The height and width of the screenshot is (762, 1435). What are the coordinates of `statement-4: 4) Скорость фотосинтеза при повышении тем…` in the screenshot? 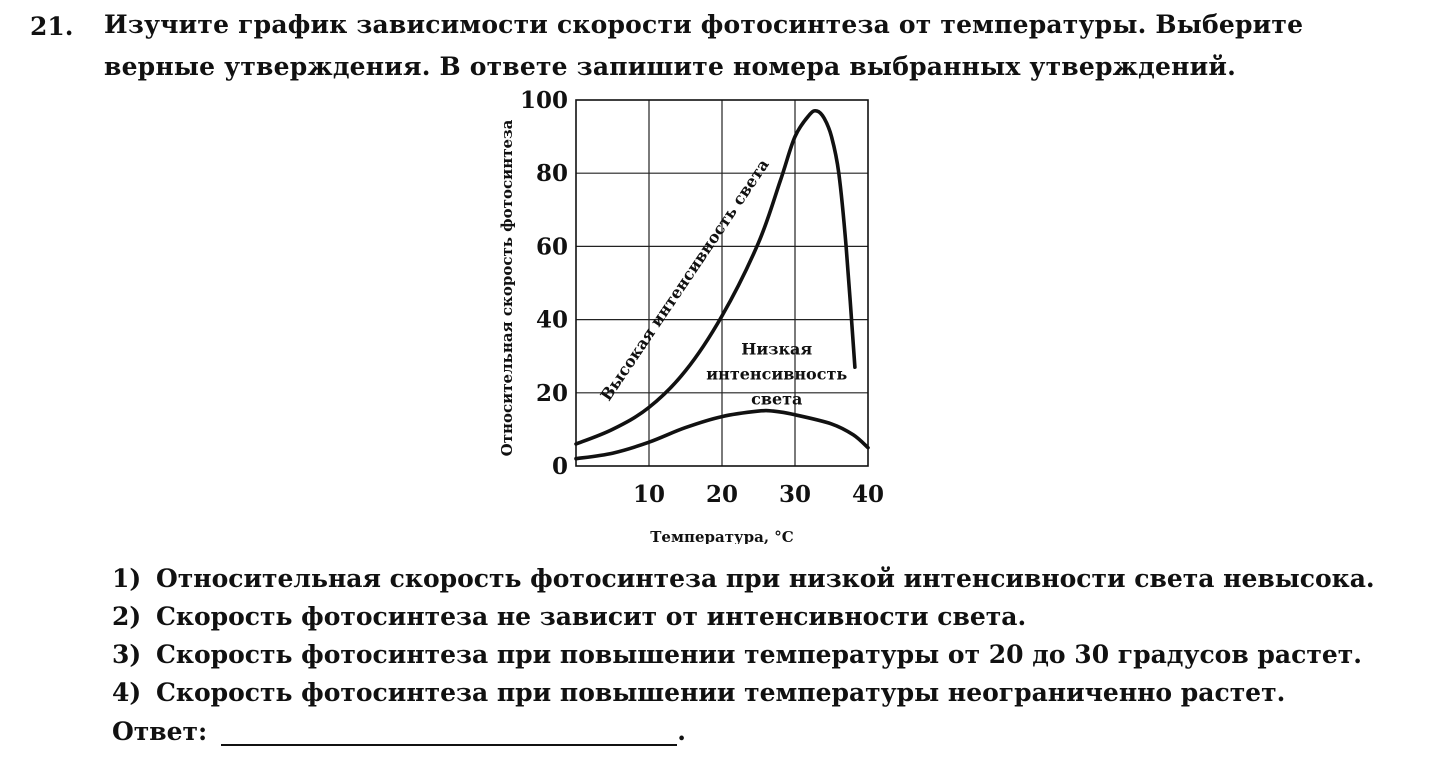 It's located at (743, 693).